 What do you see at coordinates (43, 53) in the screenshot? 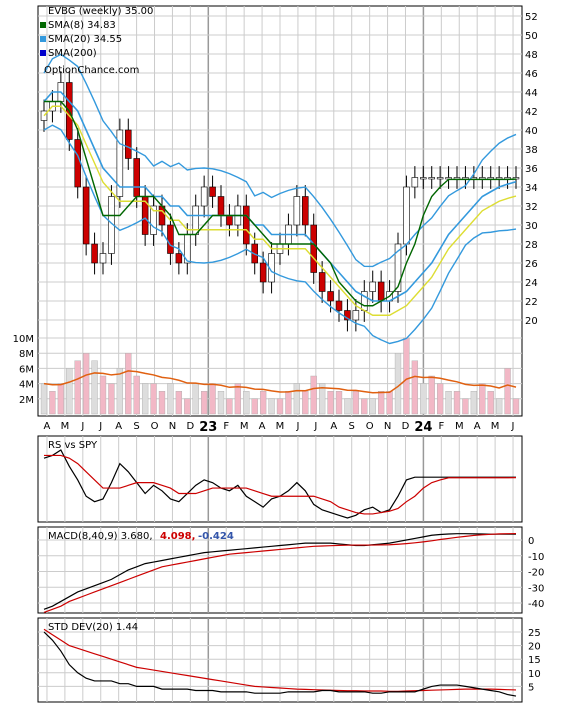
I see `legend-sma200-swatch` at bounding box center [43, 53].